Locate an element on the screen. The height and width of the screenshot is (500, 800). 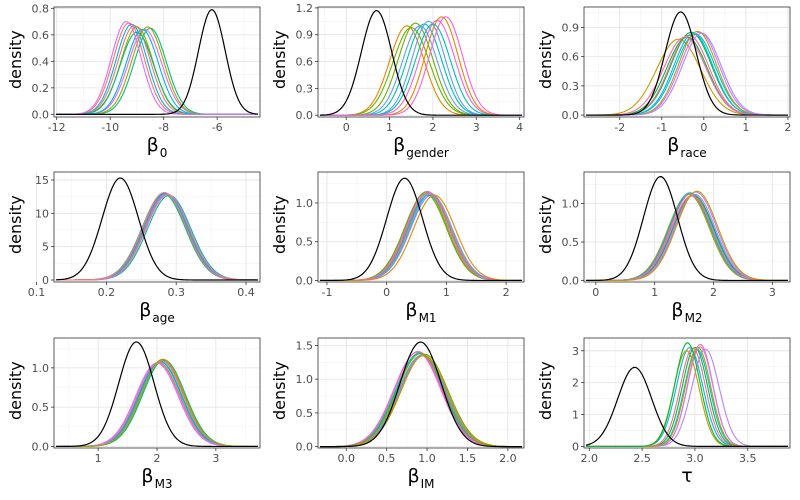
x-axis-title: τ is located at coordinates (687, 476).